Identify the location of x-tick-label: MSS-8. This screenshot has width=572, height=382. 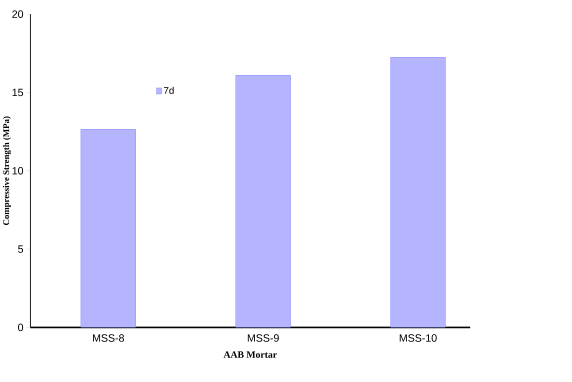
(108, 338).